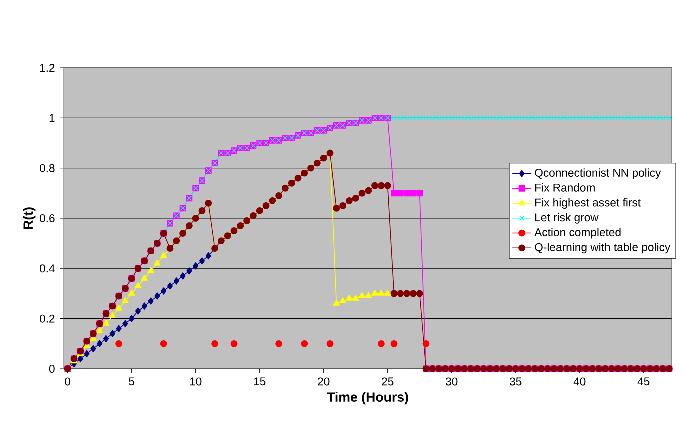  I want to click on y-tick-label: 0.4, so click(47, 268).